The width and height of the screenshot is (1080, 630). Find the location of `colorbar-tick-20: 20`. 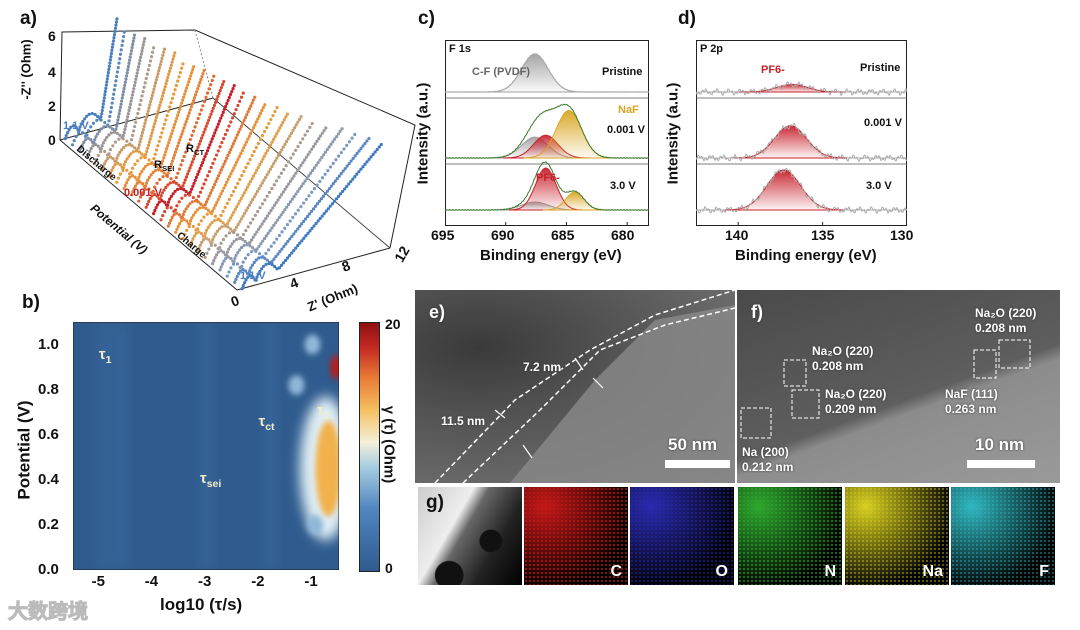

colorbar-tick-20: 20 is located at coordinates (393, 324).